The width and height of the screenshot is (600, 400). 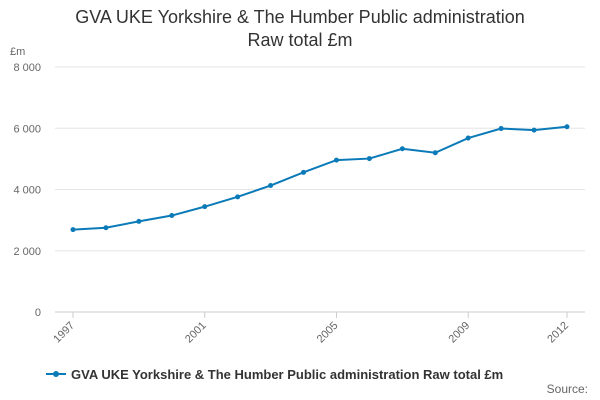 I want to click on x-tick-label: 2005, so click(x=328, y=333).